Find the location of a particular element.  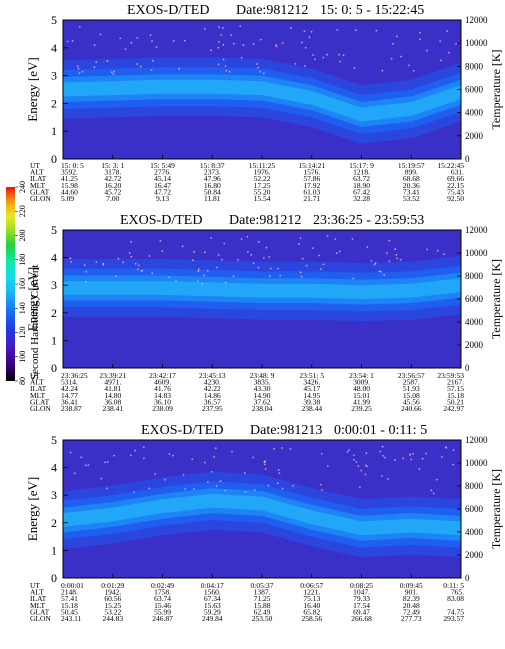

table-cell: 63.72 is located at coordinates (361, 178).